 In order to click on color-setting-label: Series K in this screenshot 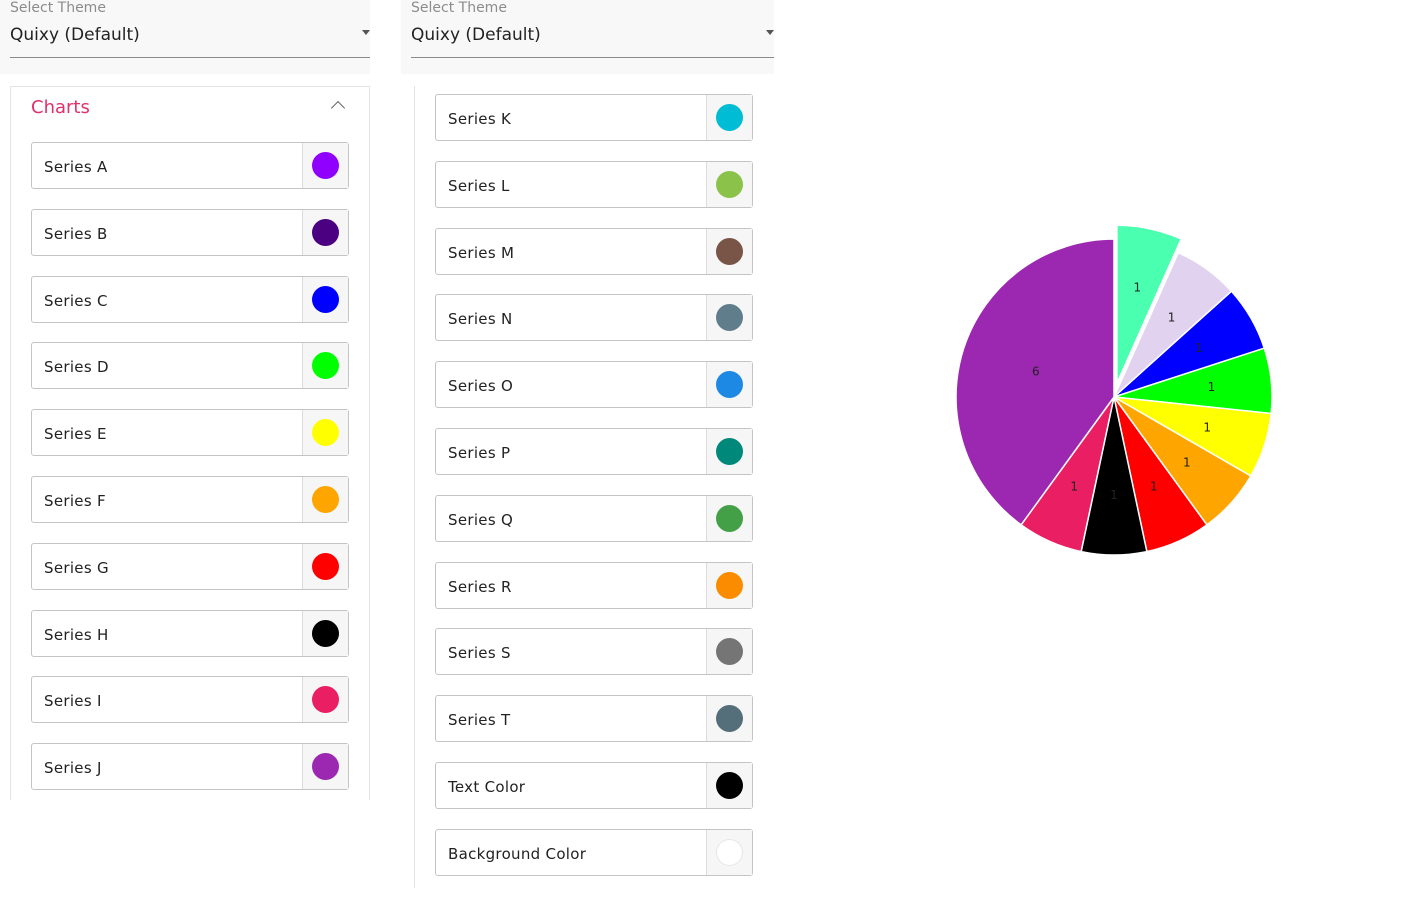, I will do `click(480, 119)`.